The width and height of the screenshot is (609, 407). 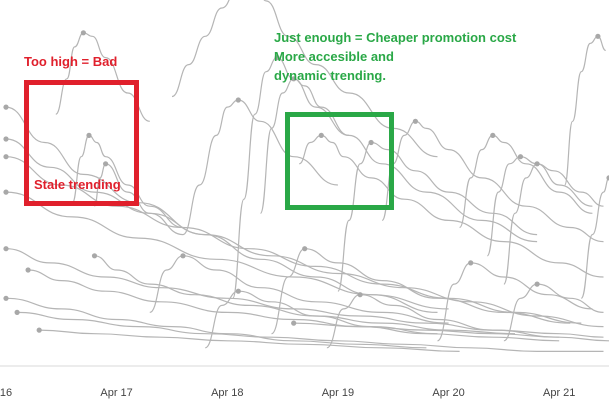 I want to click on red-highlight-box, so click(x=81, y=143).